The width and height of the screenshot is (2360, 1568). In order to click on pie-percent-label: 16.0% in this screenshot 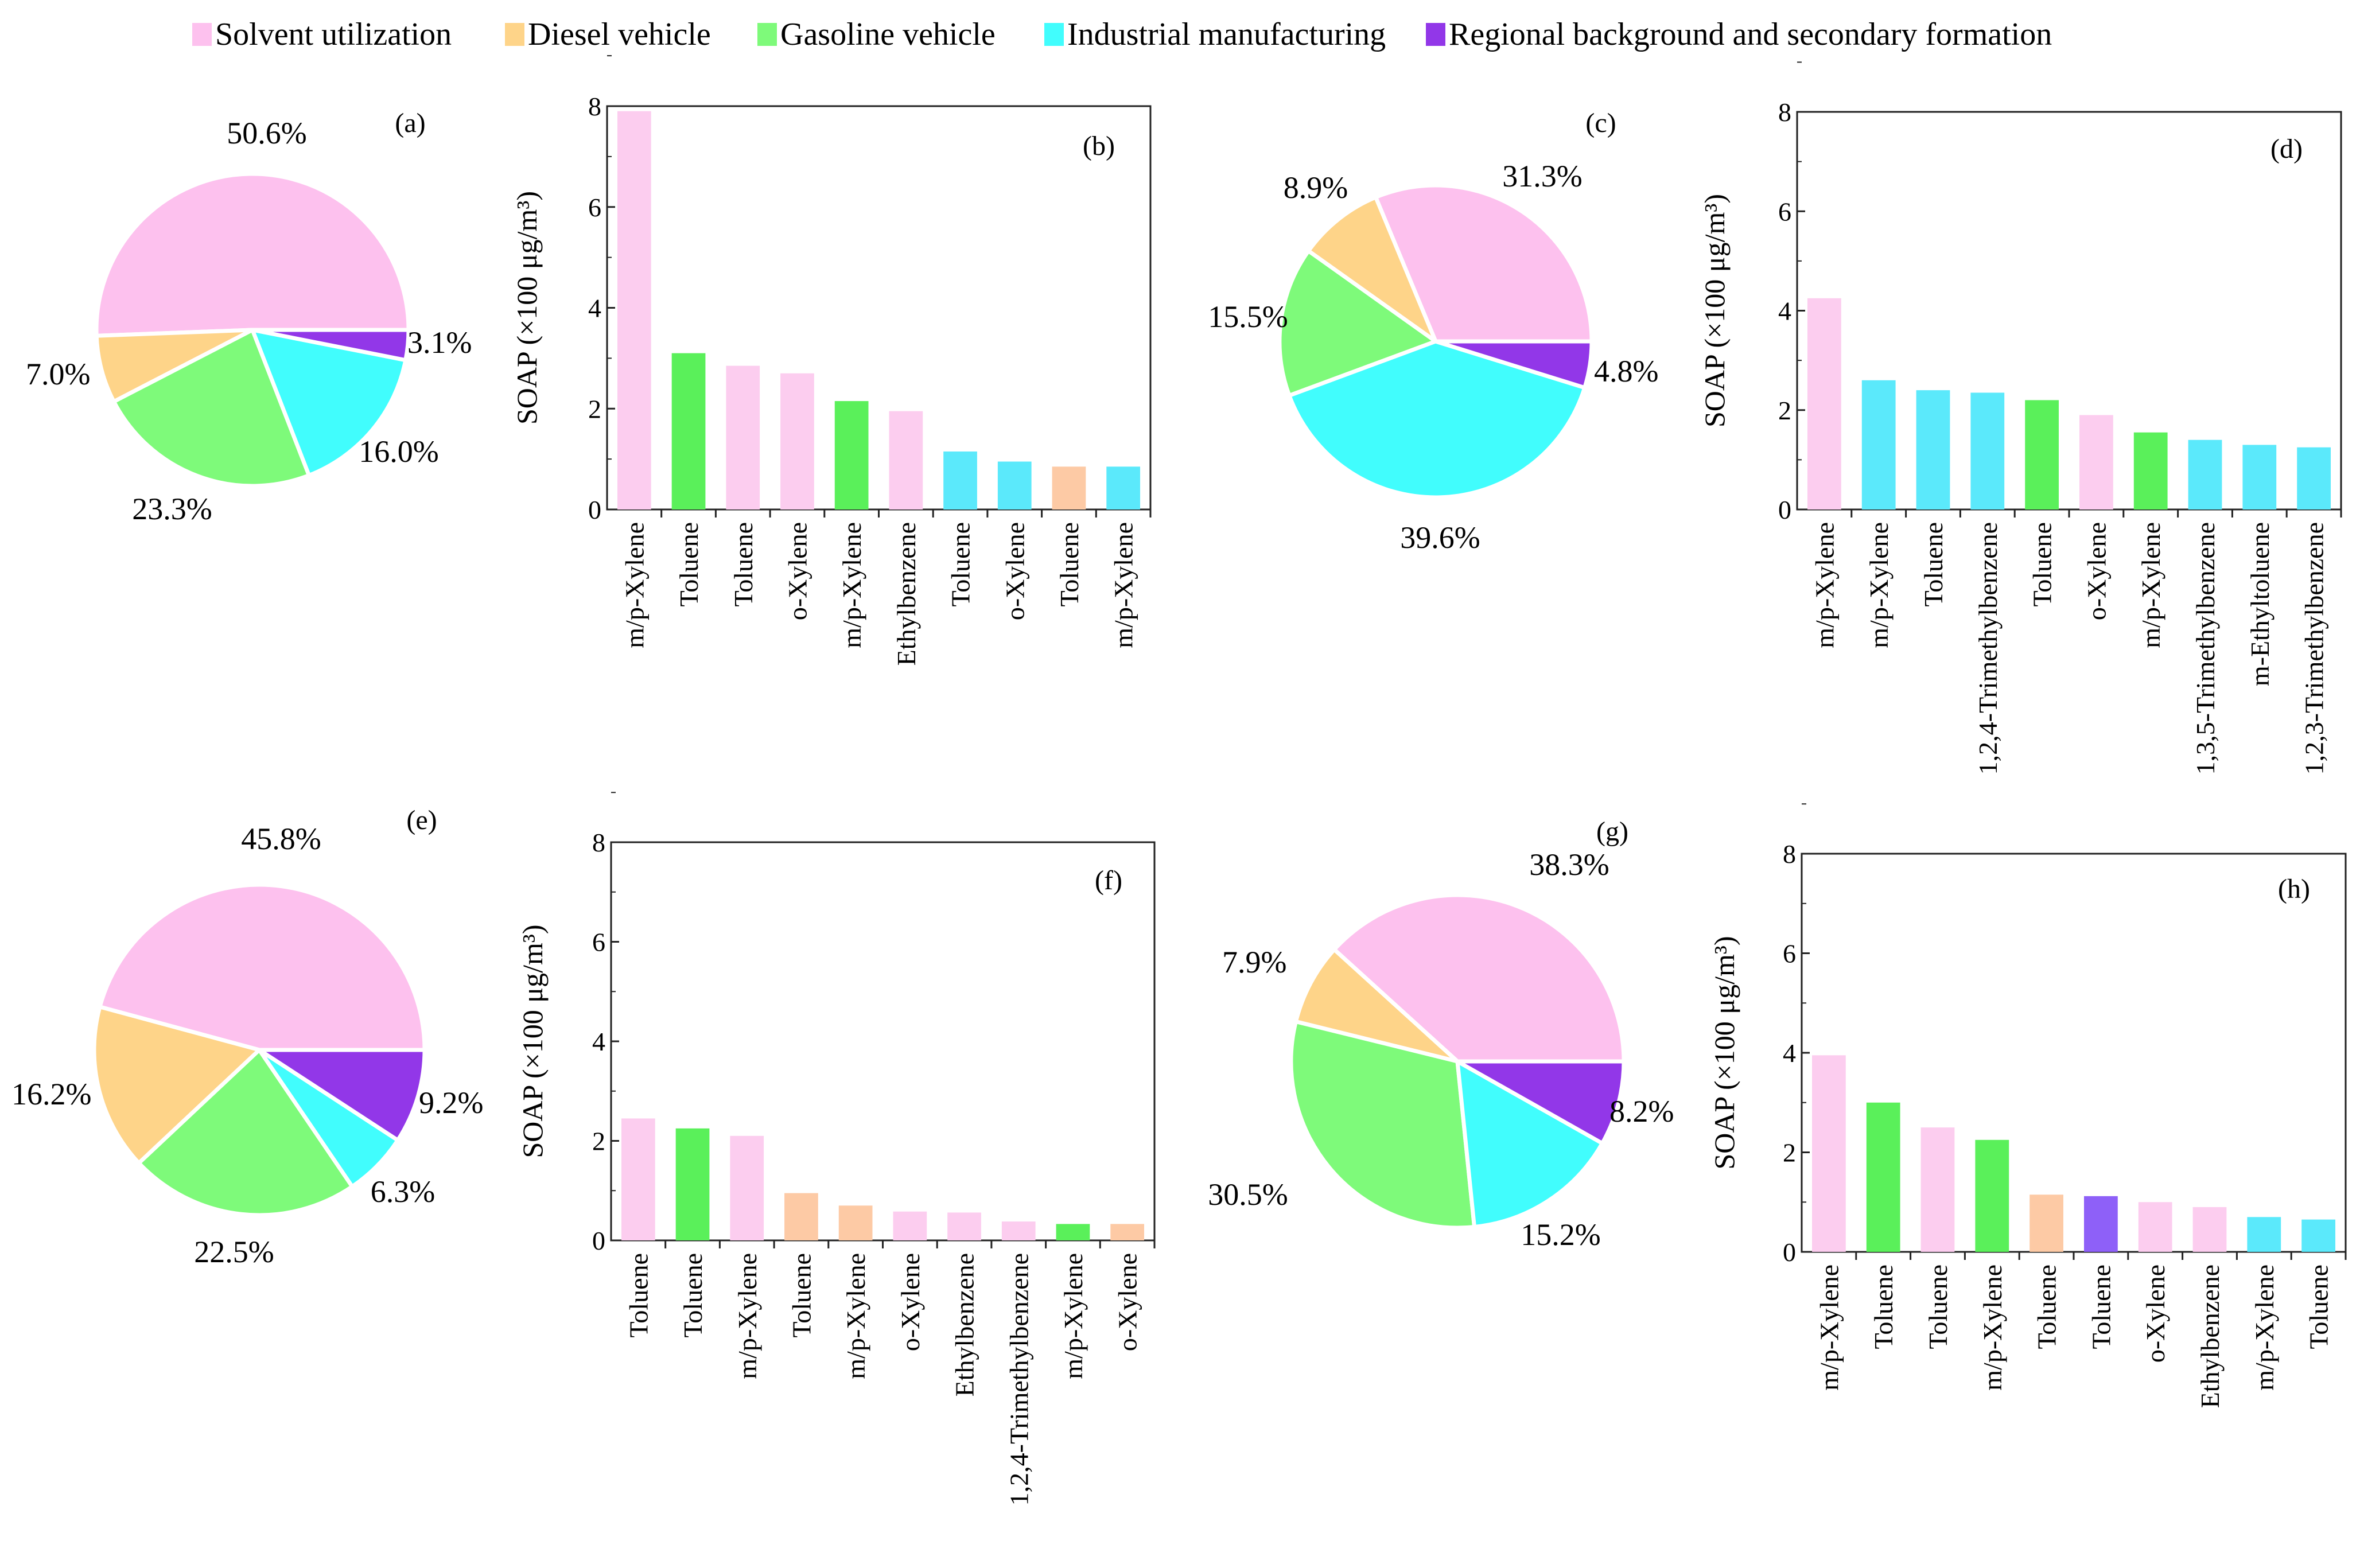, I will do `click(399, 451)`.